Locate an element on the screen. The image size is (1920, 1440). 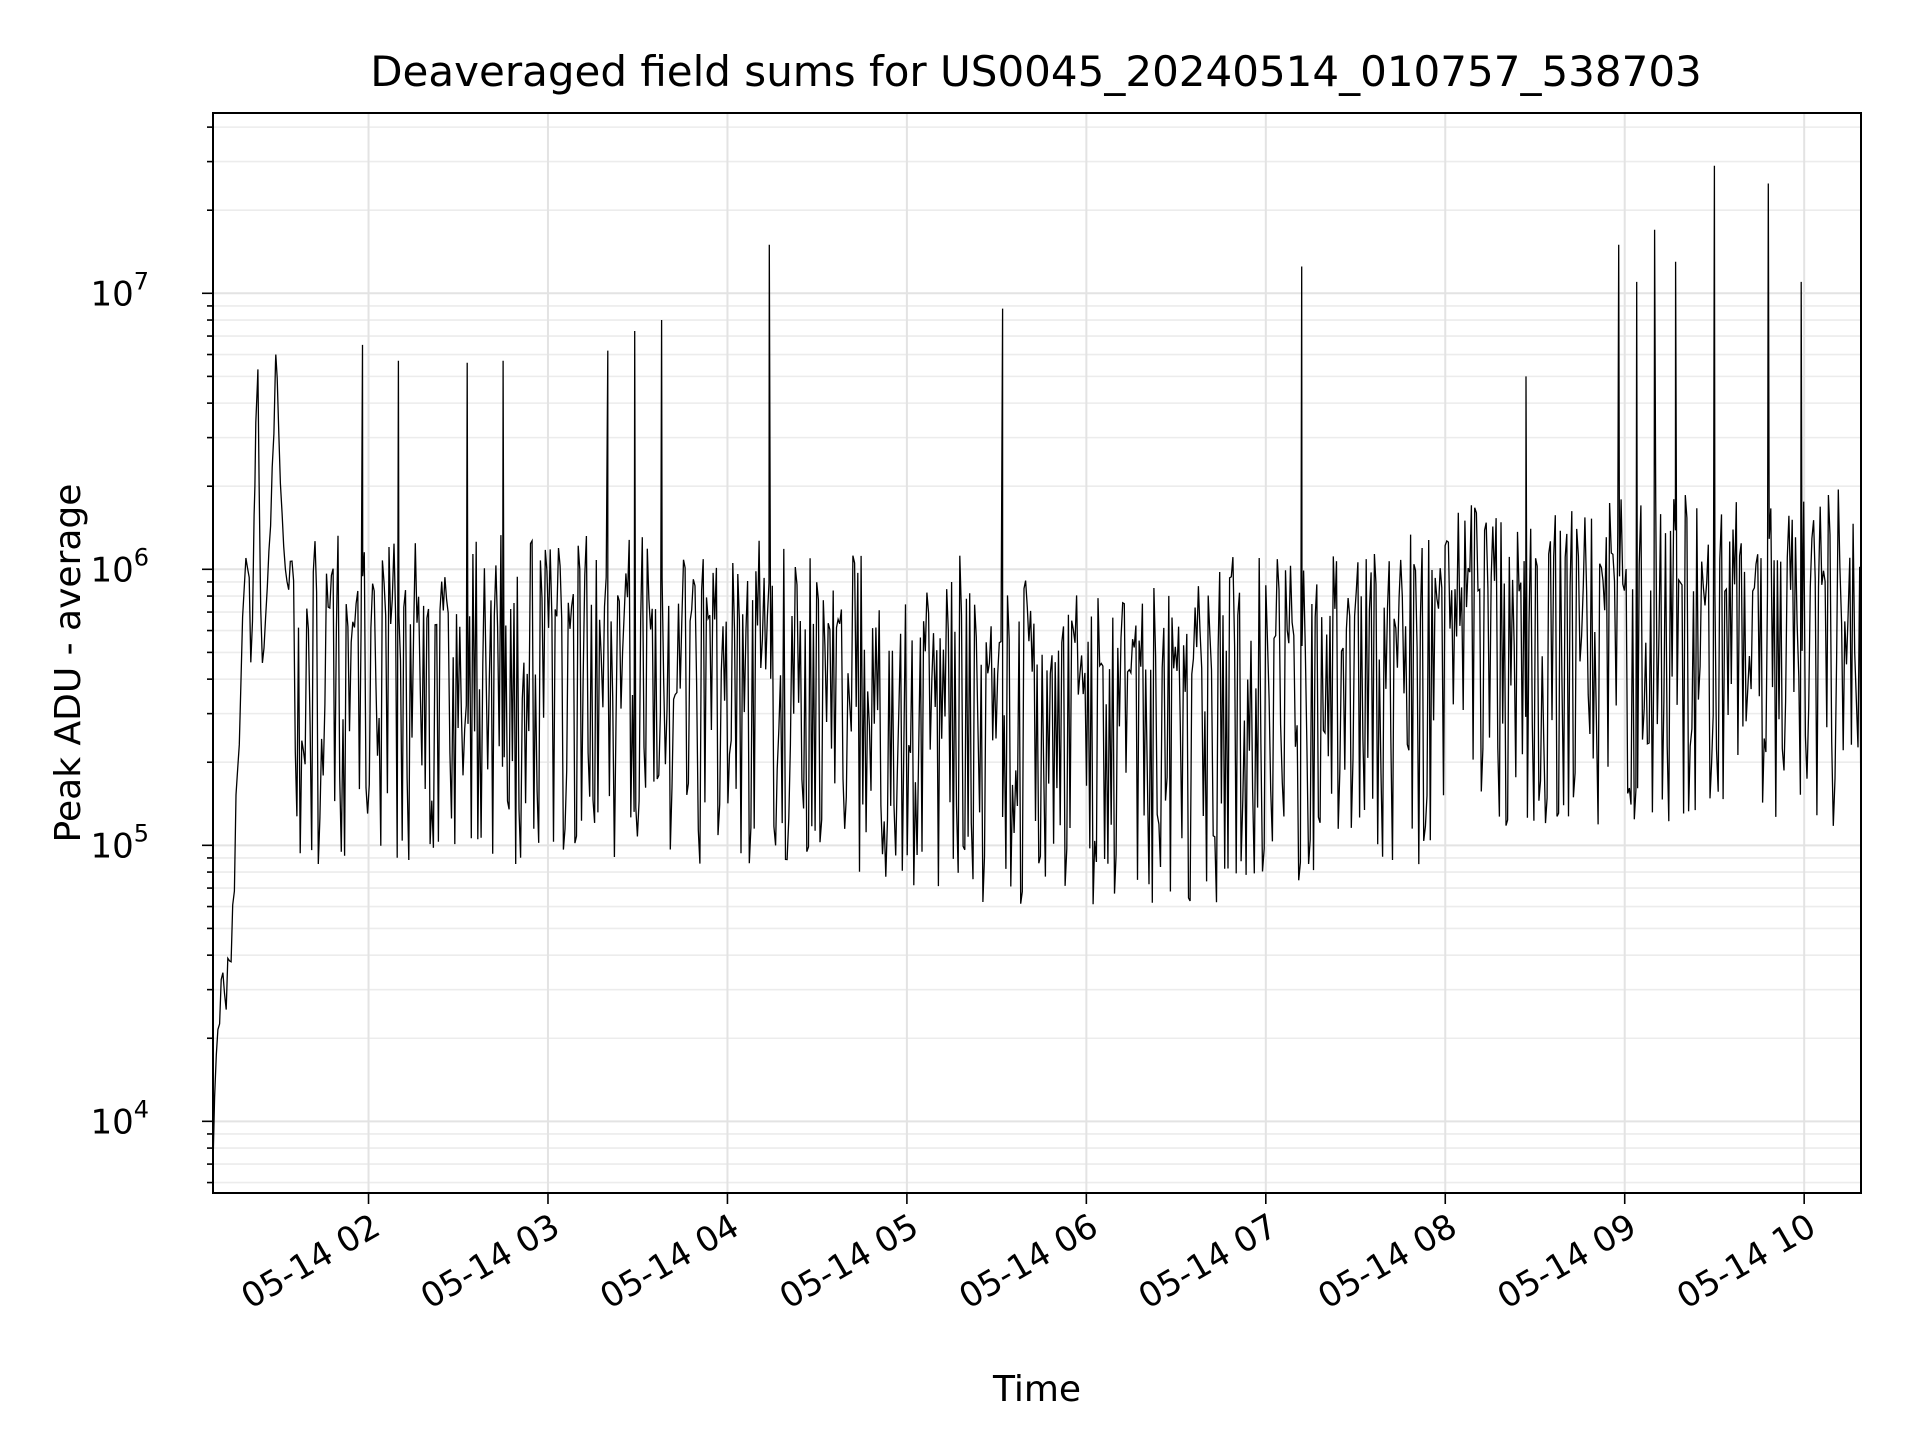
y-tick-exponent: 5 is located at coordinates (141, 833).